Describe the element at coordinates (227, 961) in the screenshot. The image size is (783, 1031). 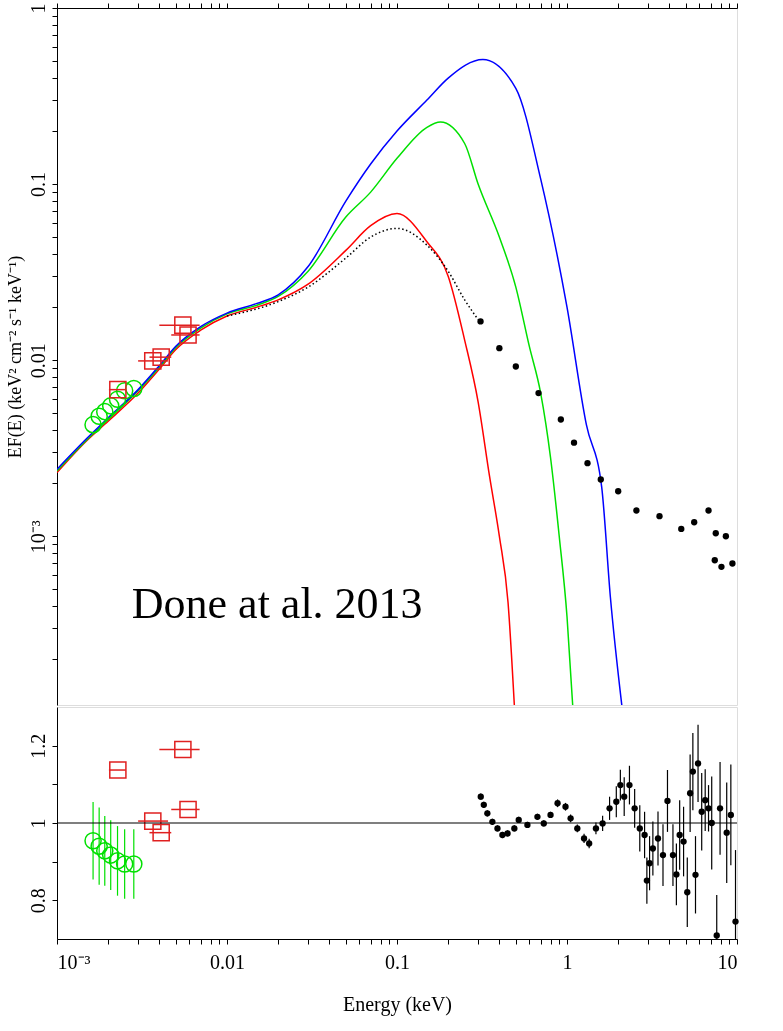
I see `x-tick-label: 0.01` at that location.